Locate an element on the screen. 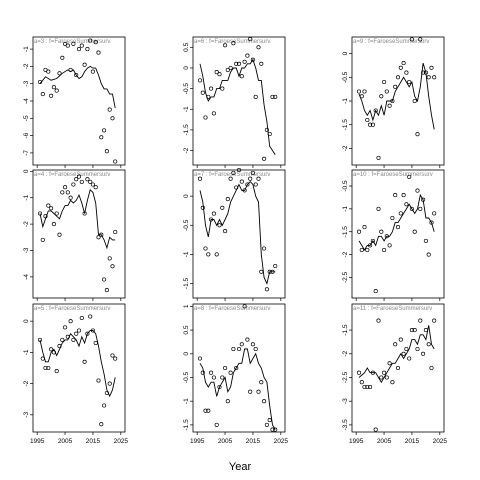 The width and height of the screenshot is (480, 480). panel-label: a=7 : f=FaroeseSummersurv is located at coordinates (232, 175).